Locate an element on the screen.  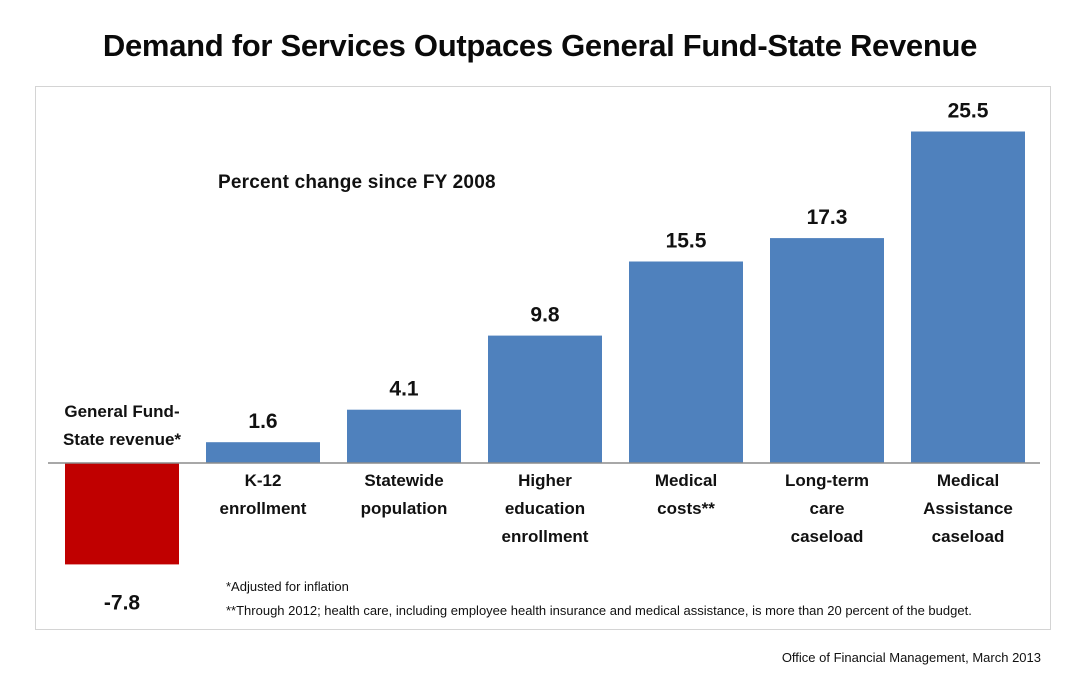
value-label-2: 4.1 is located at coordinates (404, 389).